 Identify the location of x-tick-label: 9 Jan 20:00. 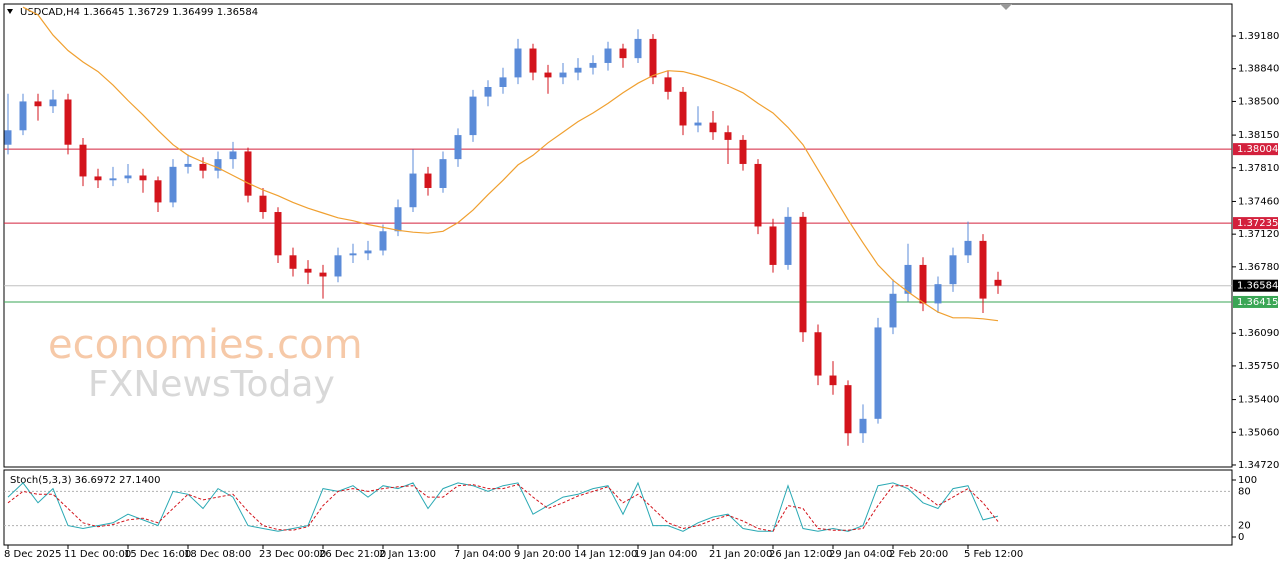
(542, 554).